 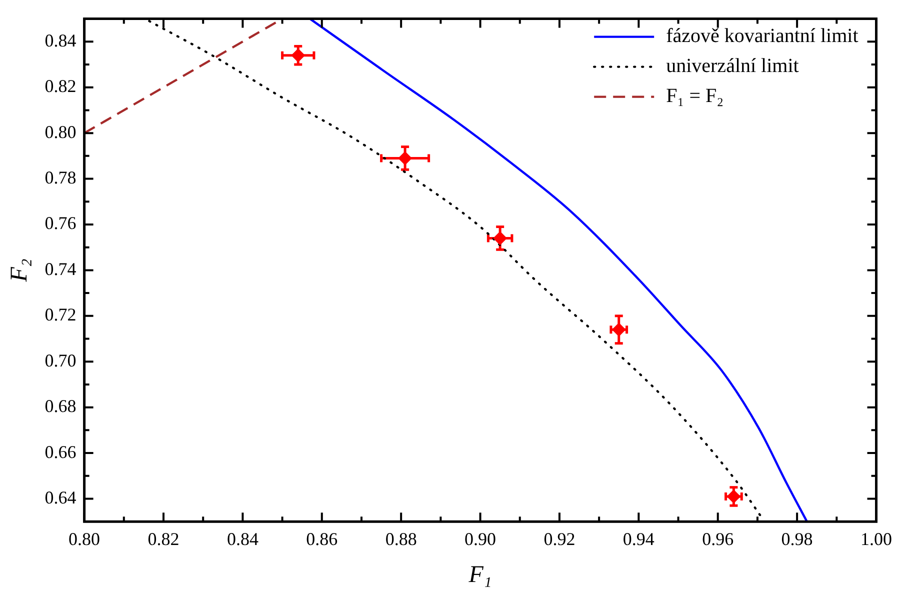 What do you see at coordinates (60, 360) in the screenshot?
I see `y-tick-label: 0.70` at bounding box center [60, 360].